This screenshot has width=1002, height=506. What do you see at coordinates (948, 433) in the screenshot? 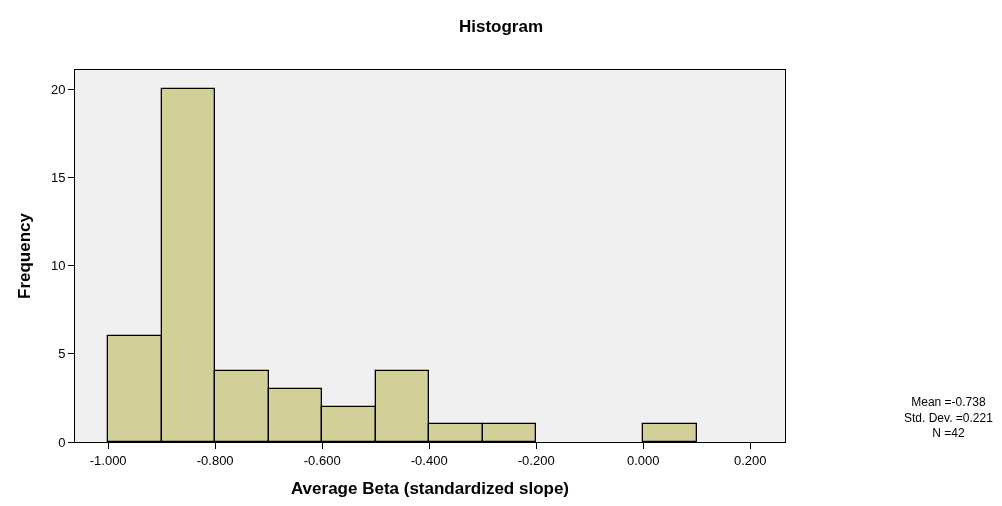
I see `text: N =42` at bounding box center [948, 433].